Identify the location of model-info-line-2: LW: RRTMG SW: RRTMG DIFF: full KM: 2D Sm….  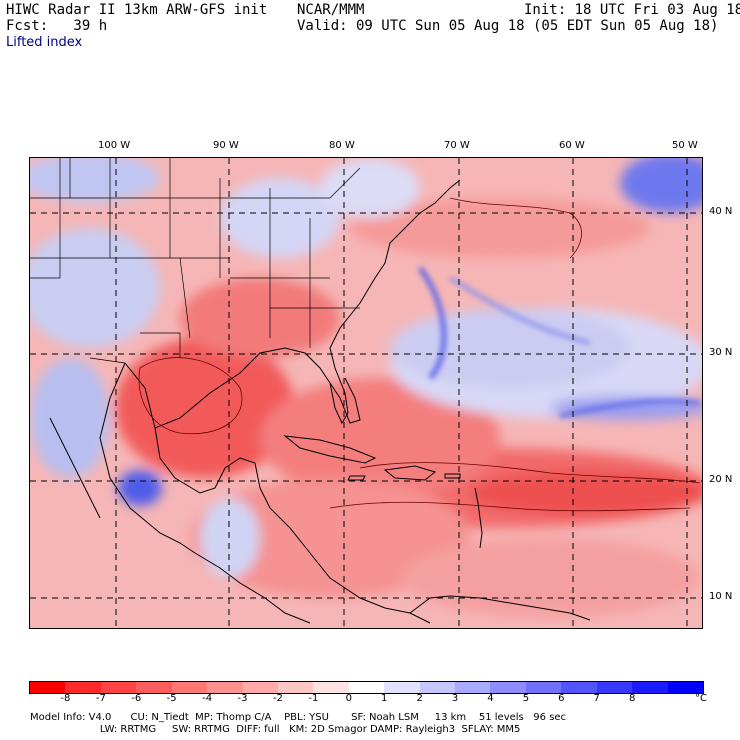
(275, 729).